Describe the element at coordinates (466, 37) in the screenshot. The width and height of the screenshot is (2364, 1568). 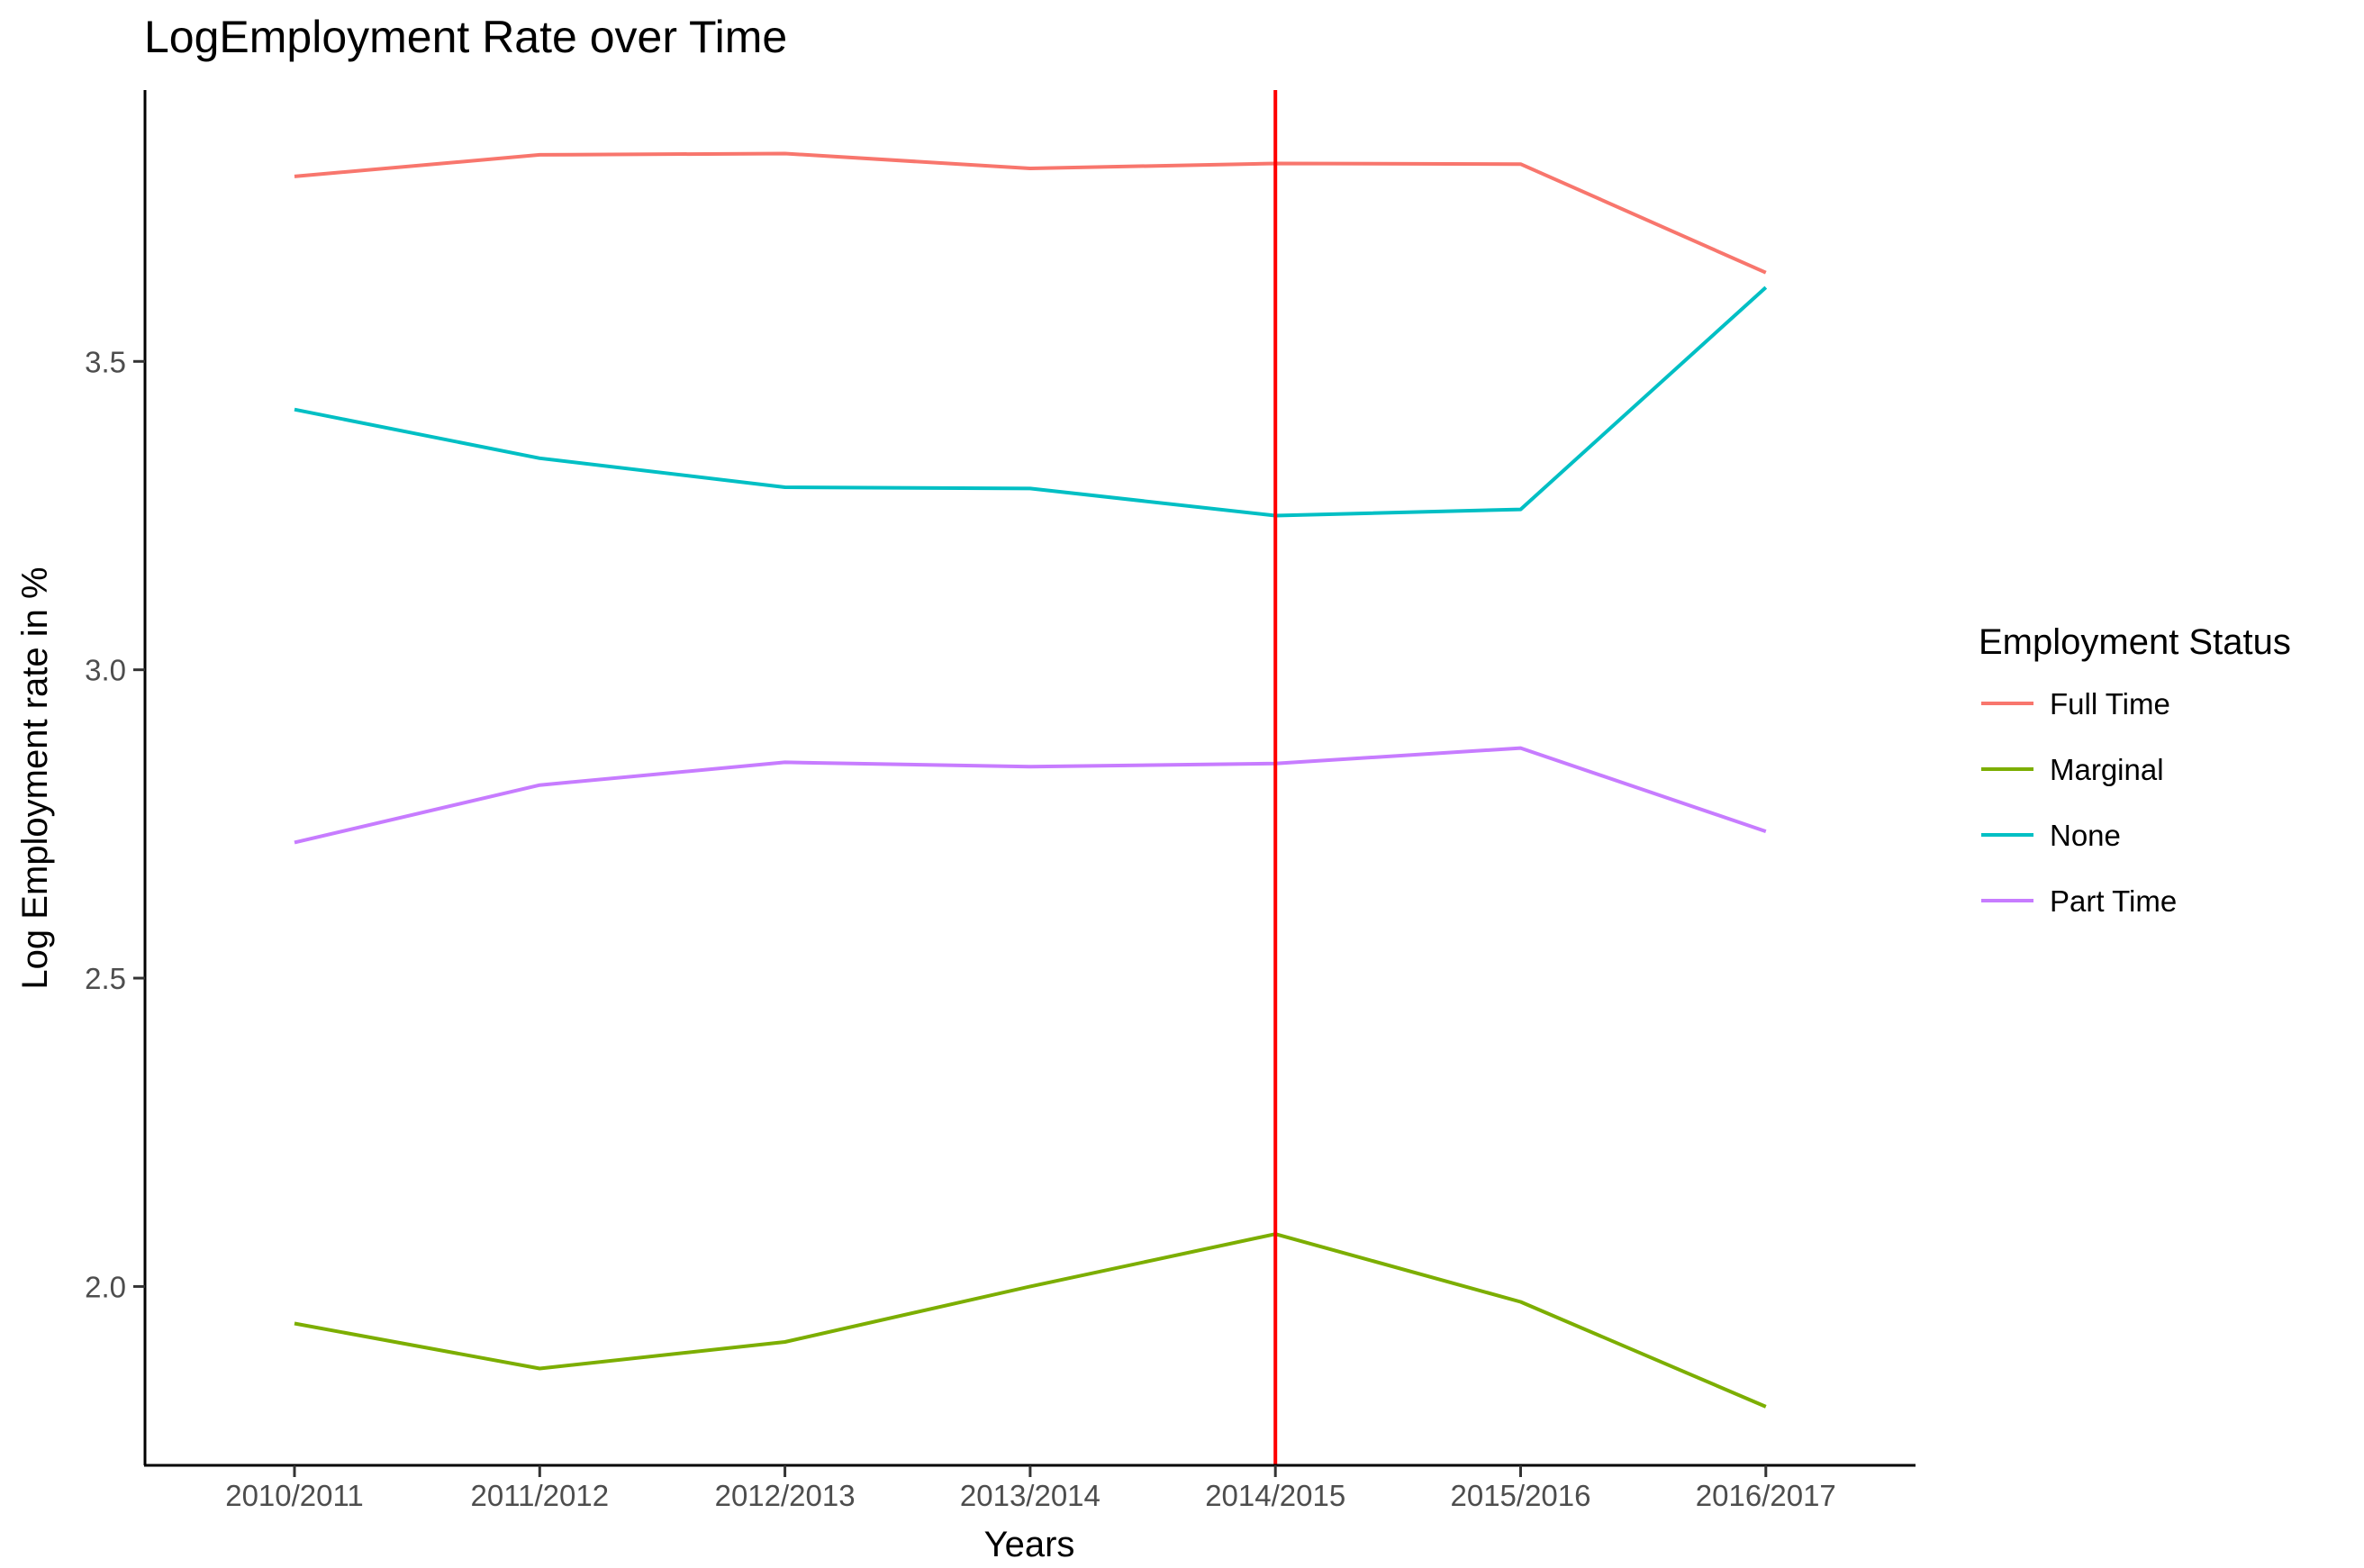
I see `chart-title: LogEmployment Rate over Time` at that location.